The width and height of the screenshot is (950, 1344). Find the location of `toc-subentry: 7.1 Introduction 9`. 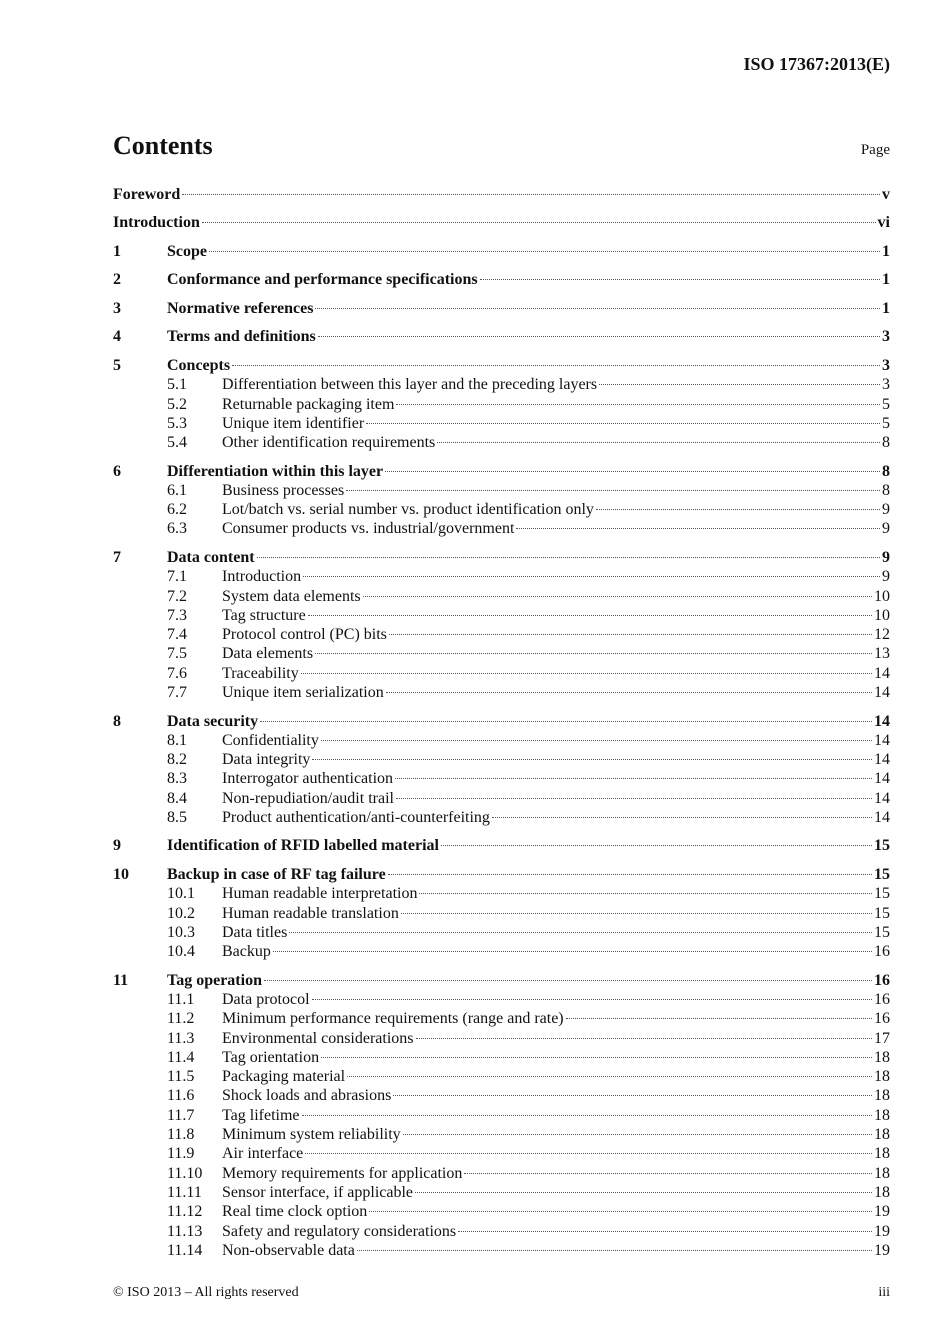

toc-subentry: 7.1 Introduction 9 is located at coordinates (501, 576).